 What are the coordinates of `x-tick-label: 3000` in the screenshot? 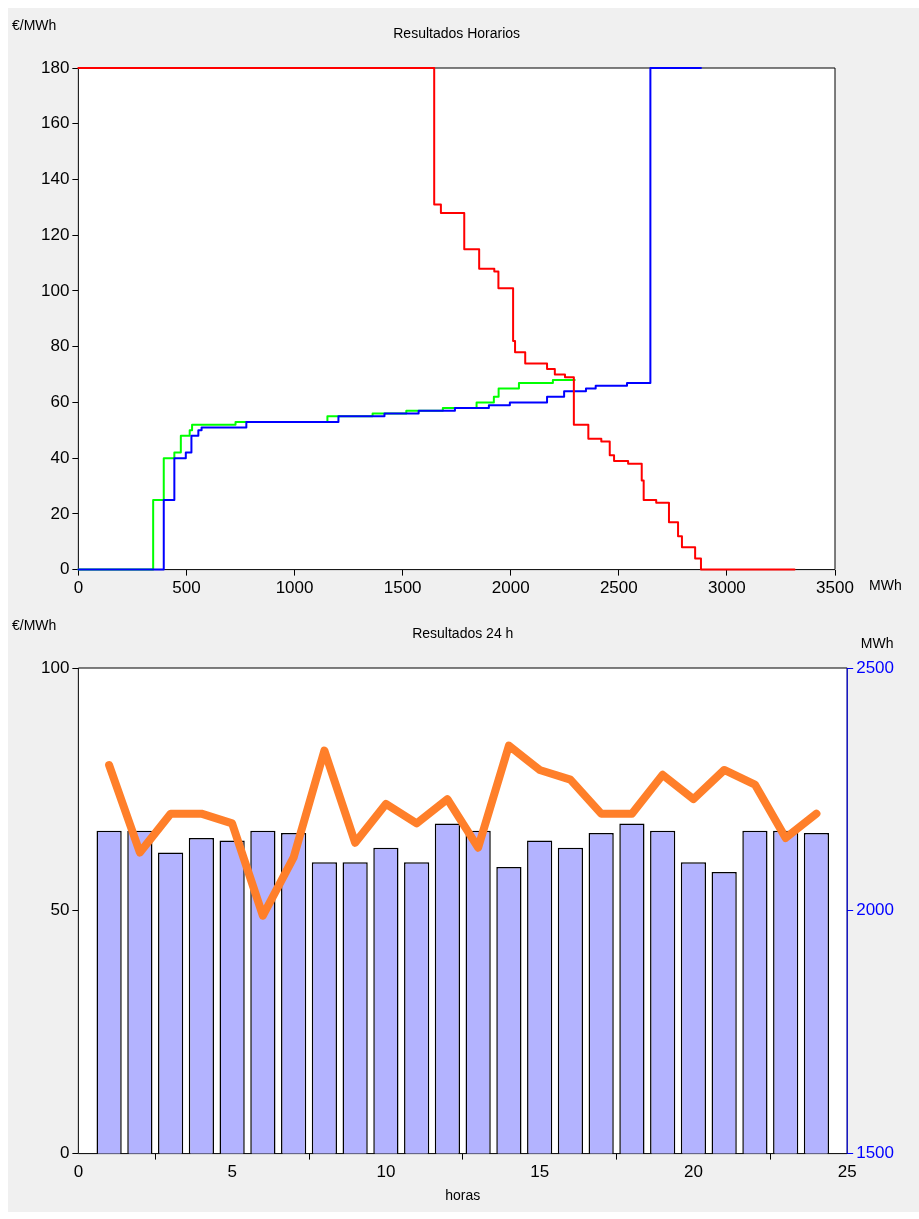 It's located at (727, 588).